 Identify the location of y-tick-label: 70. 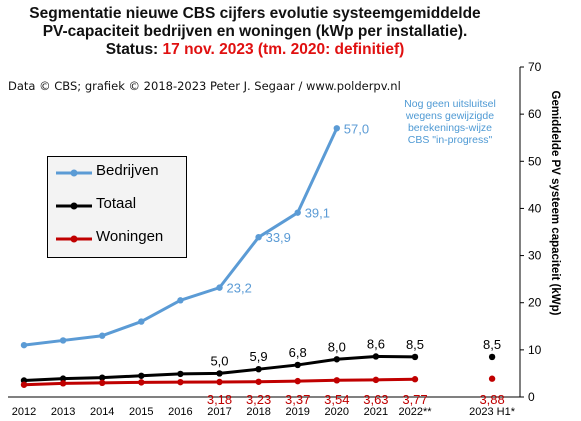
(535, 67).